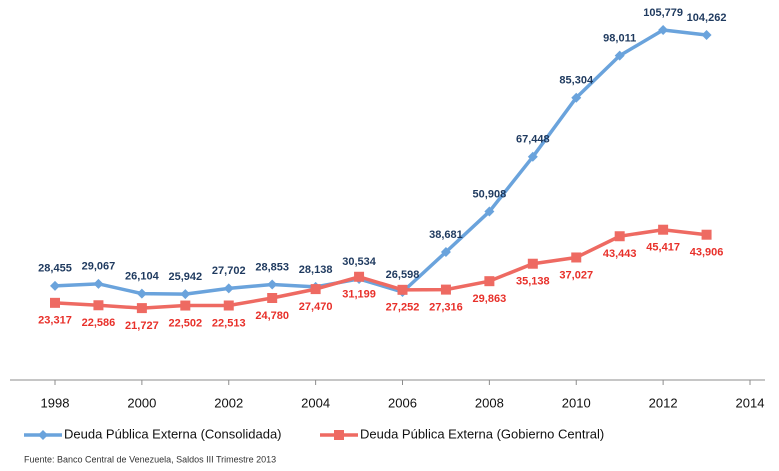  What do you see at coordinates (482, 433) in the screenshot?
I see `legend-label: Deuda Pública Externa (Gobierno Central)` at bounding box center [482, 433].